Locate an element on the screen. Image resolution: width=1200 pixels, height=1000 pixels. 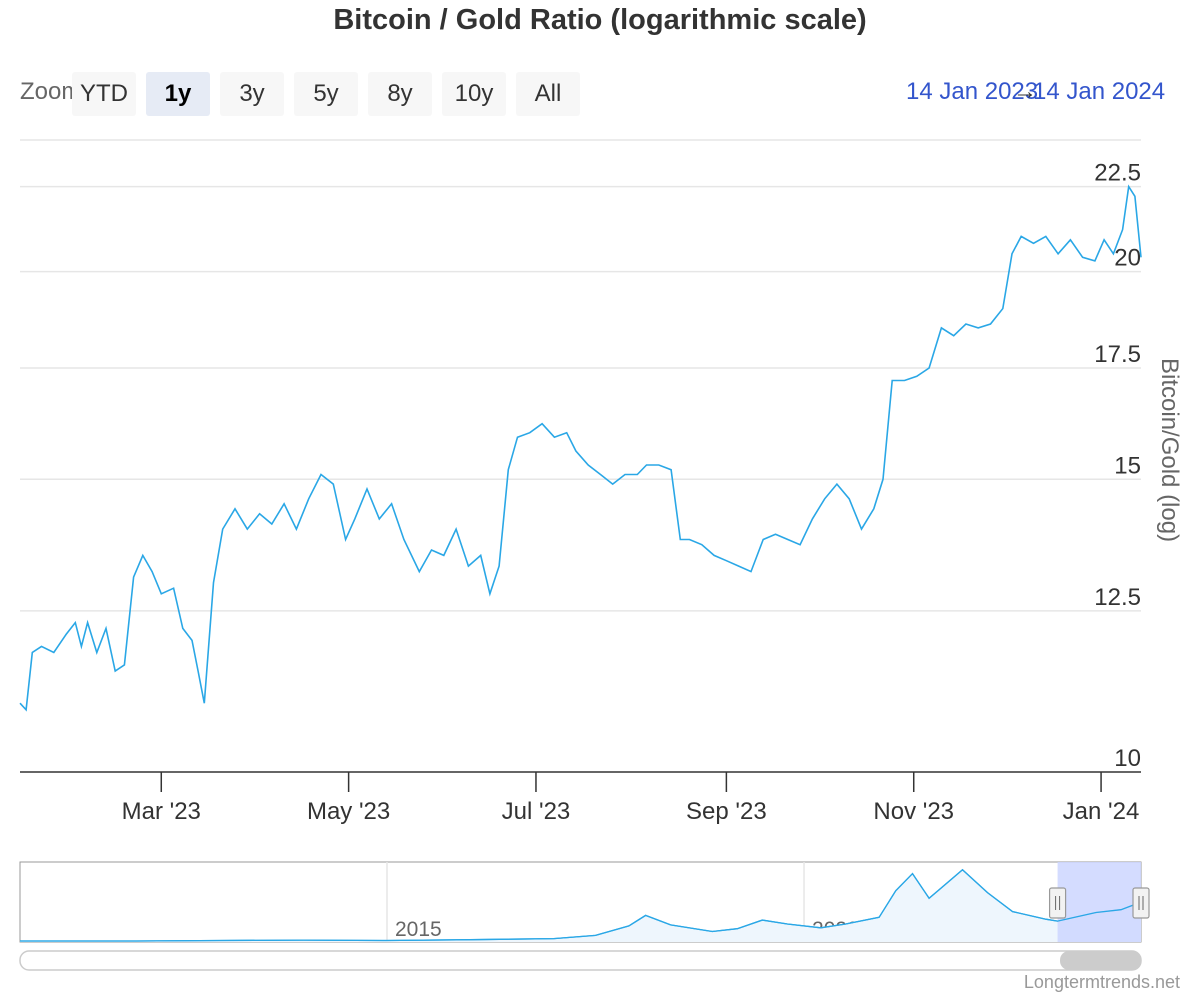
y-axis-label: Bitcoin/Gold (log) is located at coordinates (1169, 450).